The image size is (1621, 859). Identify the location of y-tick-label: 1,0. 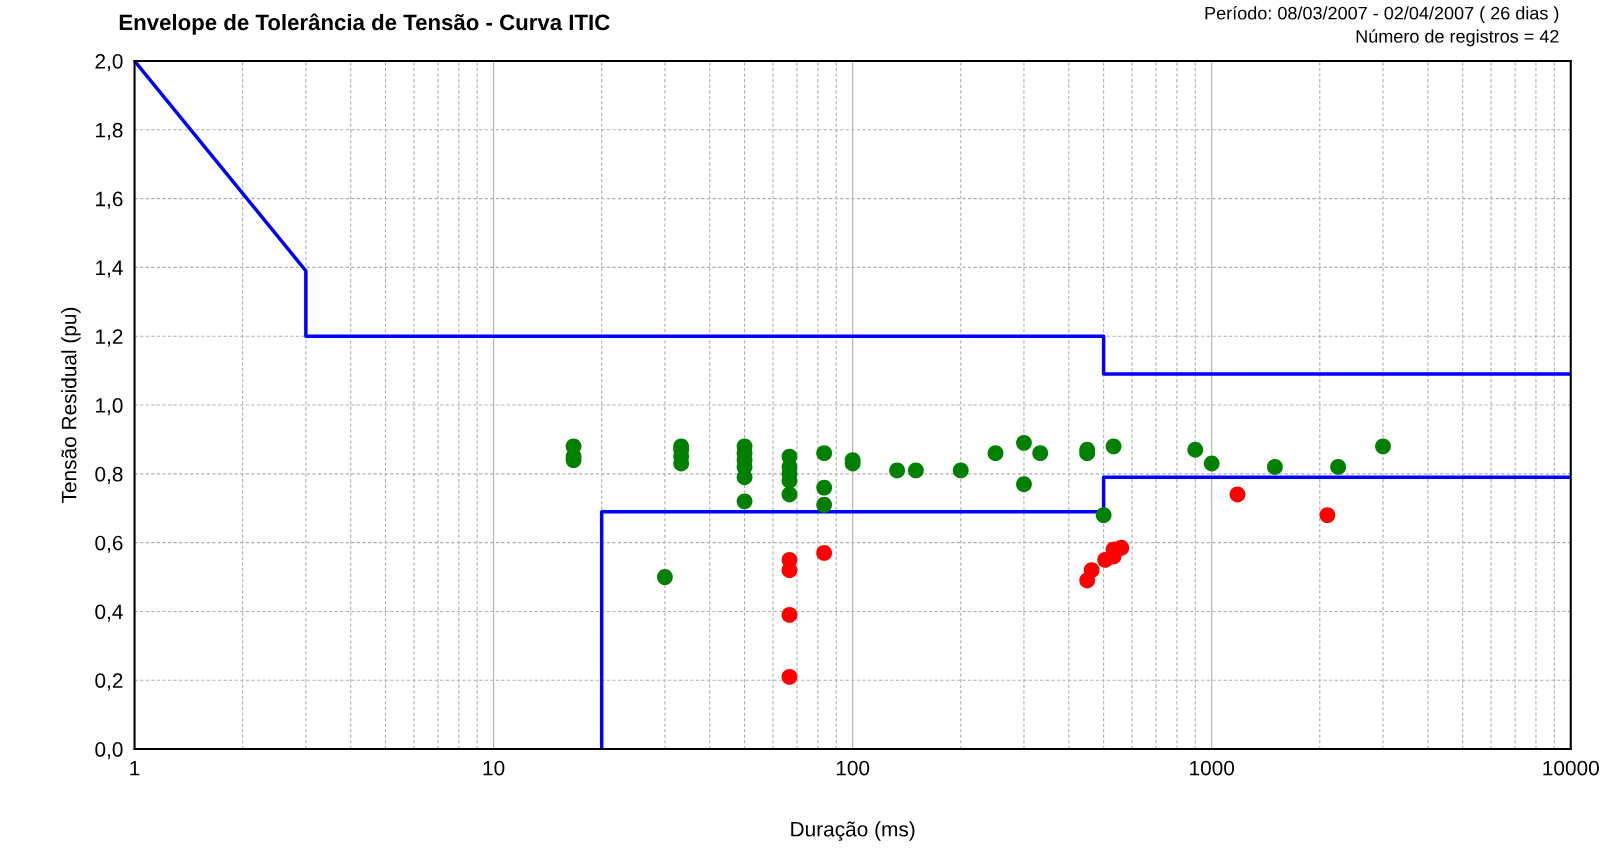
(109, 407).